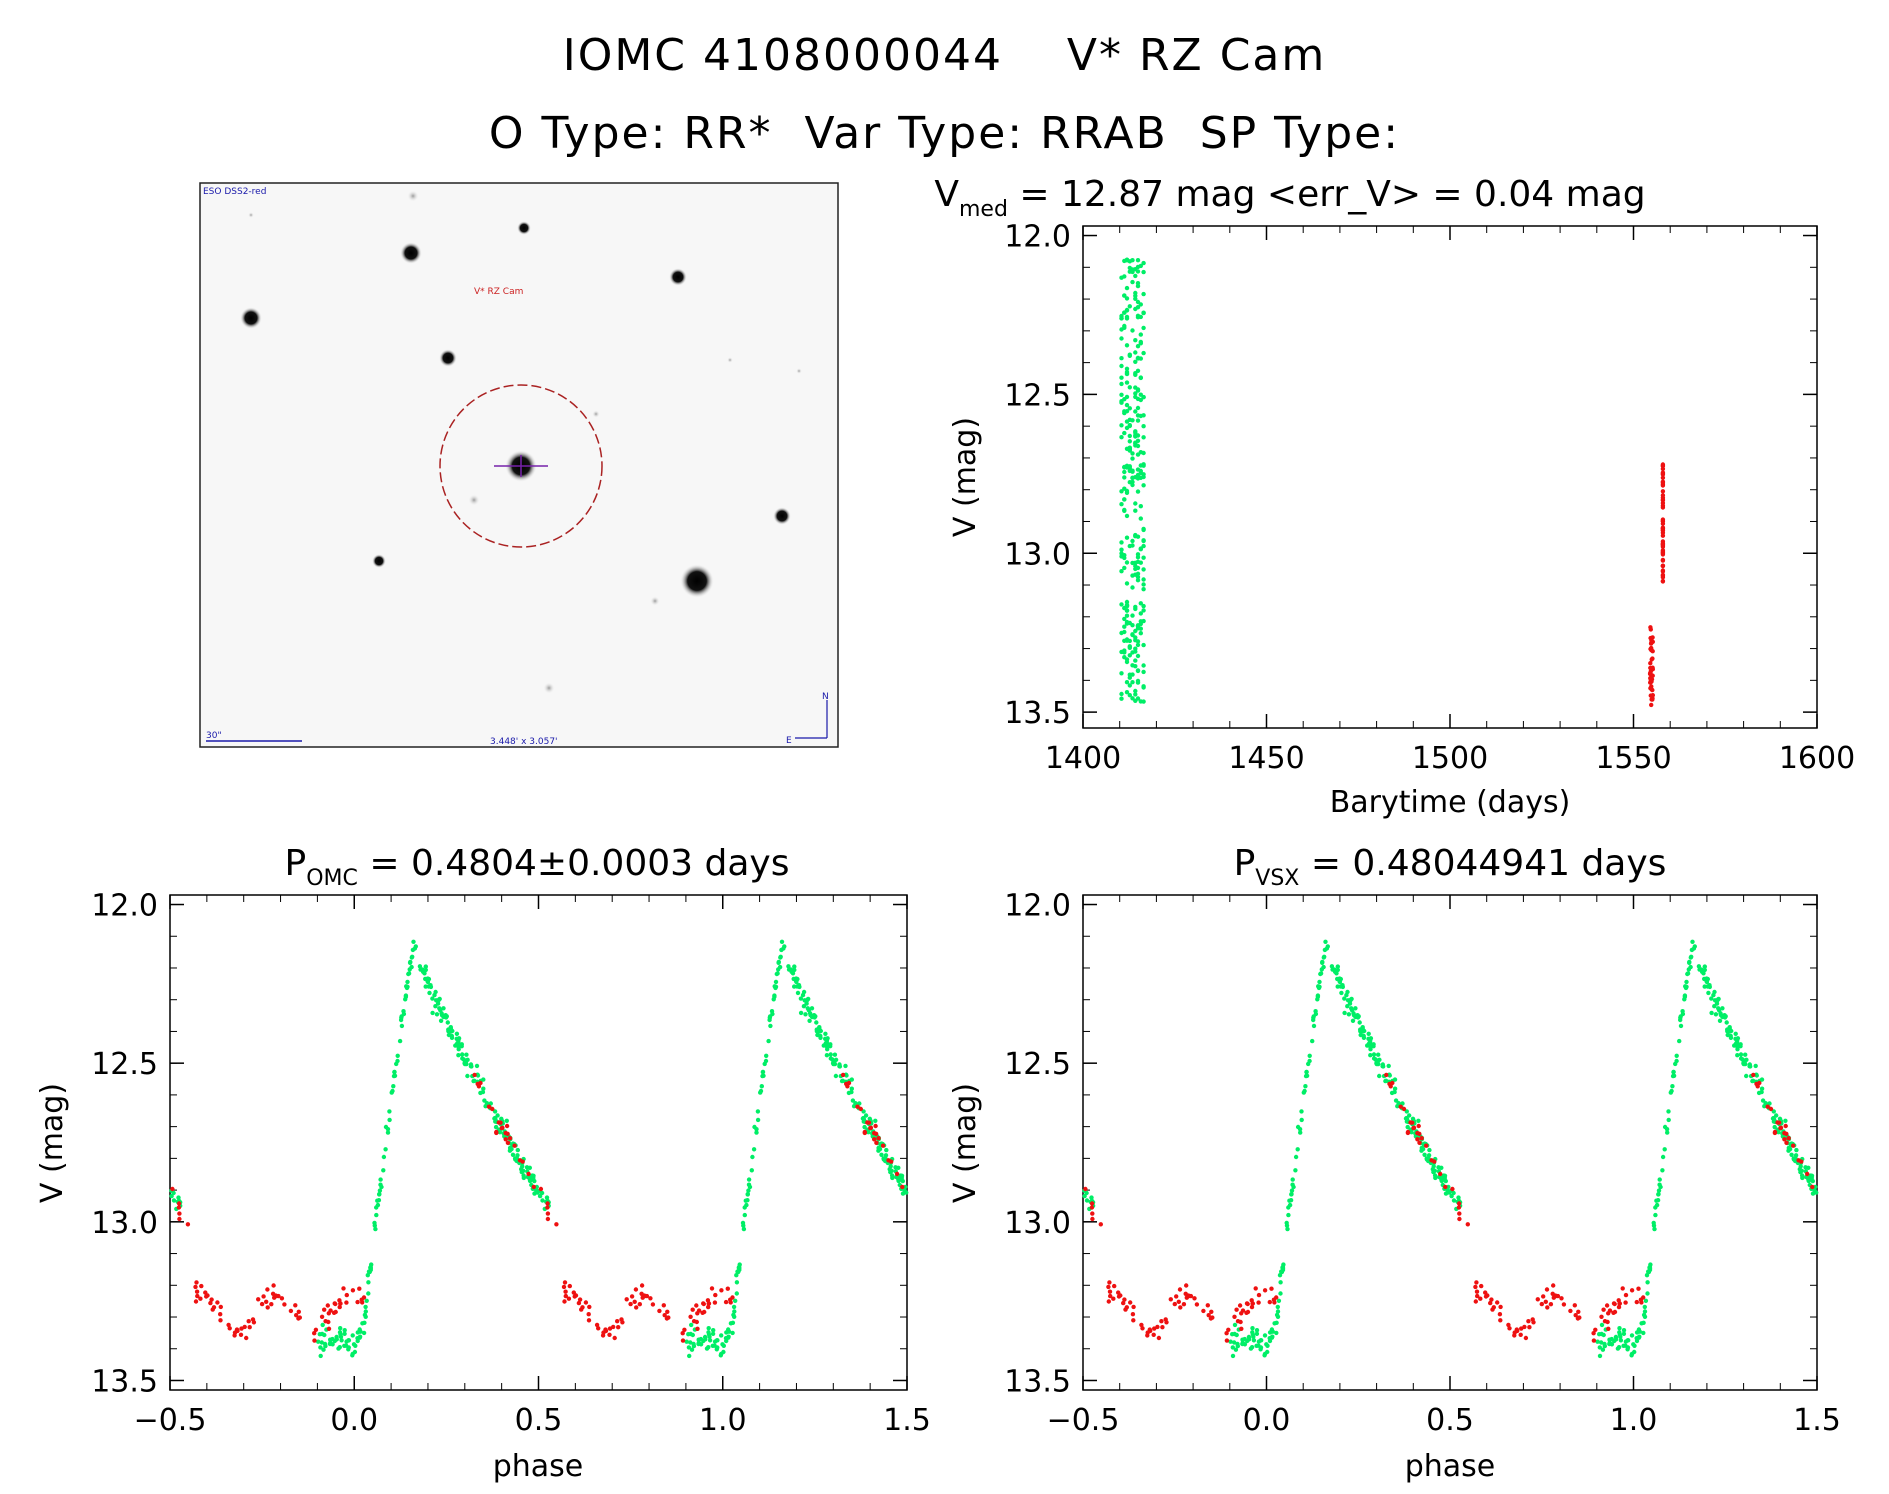  What do you see at coordinates (1037, 713) in the screenshot?
I see `y-tick-label: 13.5` at bounding box center [1037, 713].